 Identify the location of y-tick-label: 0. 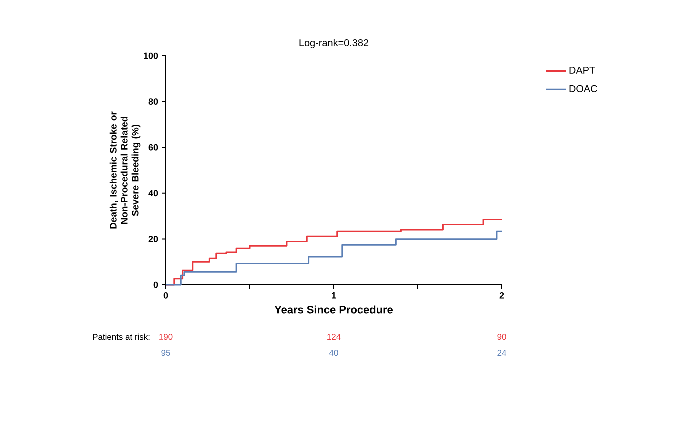
(156, 285).